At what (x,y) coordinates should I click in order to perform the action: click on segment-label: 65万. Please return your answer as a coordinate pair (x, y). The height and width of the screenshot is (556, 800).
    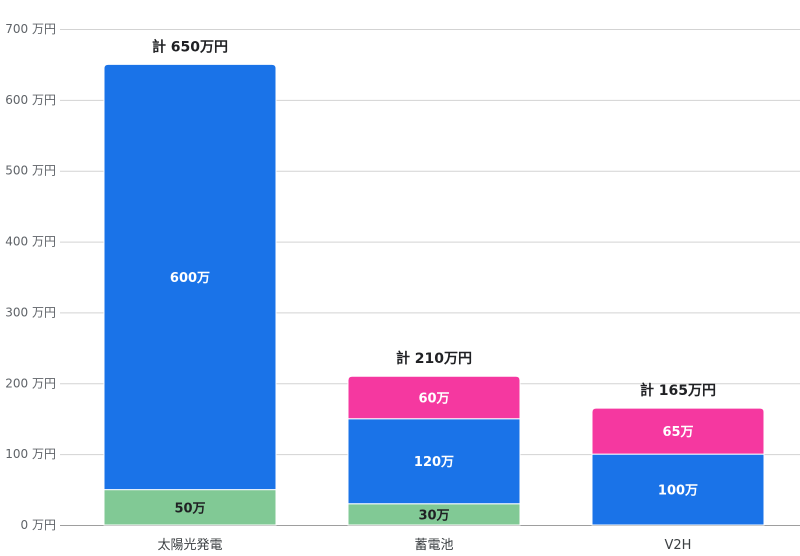
    Looking at the image, I should click on (677, 432).